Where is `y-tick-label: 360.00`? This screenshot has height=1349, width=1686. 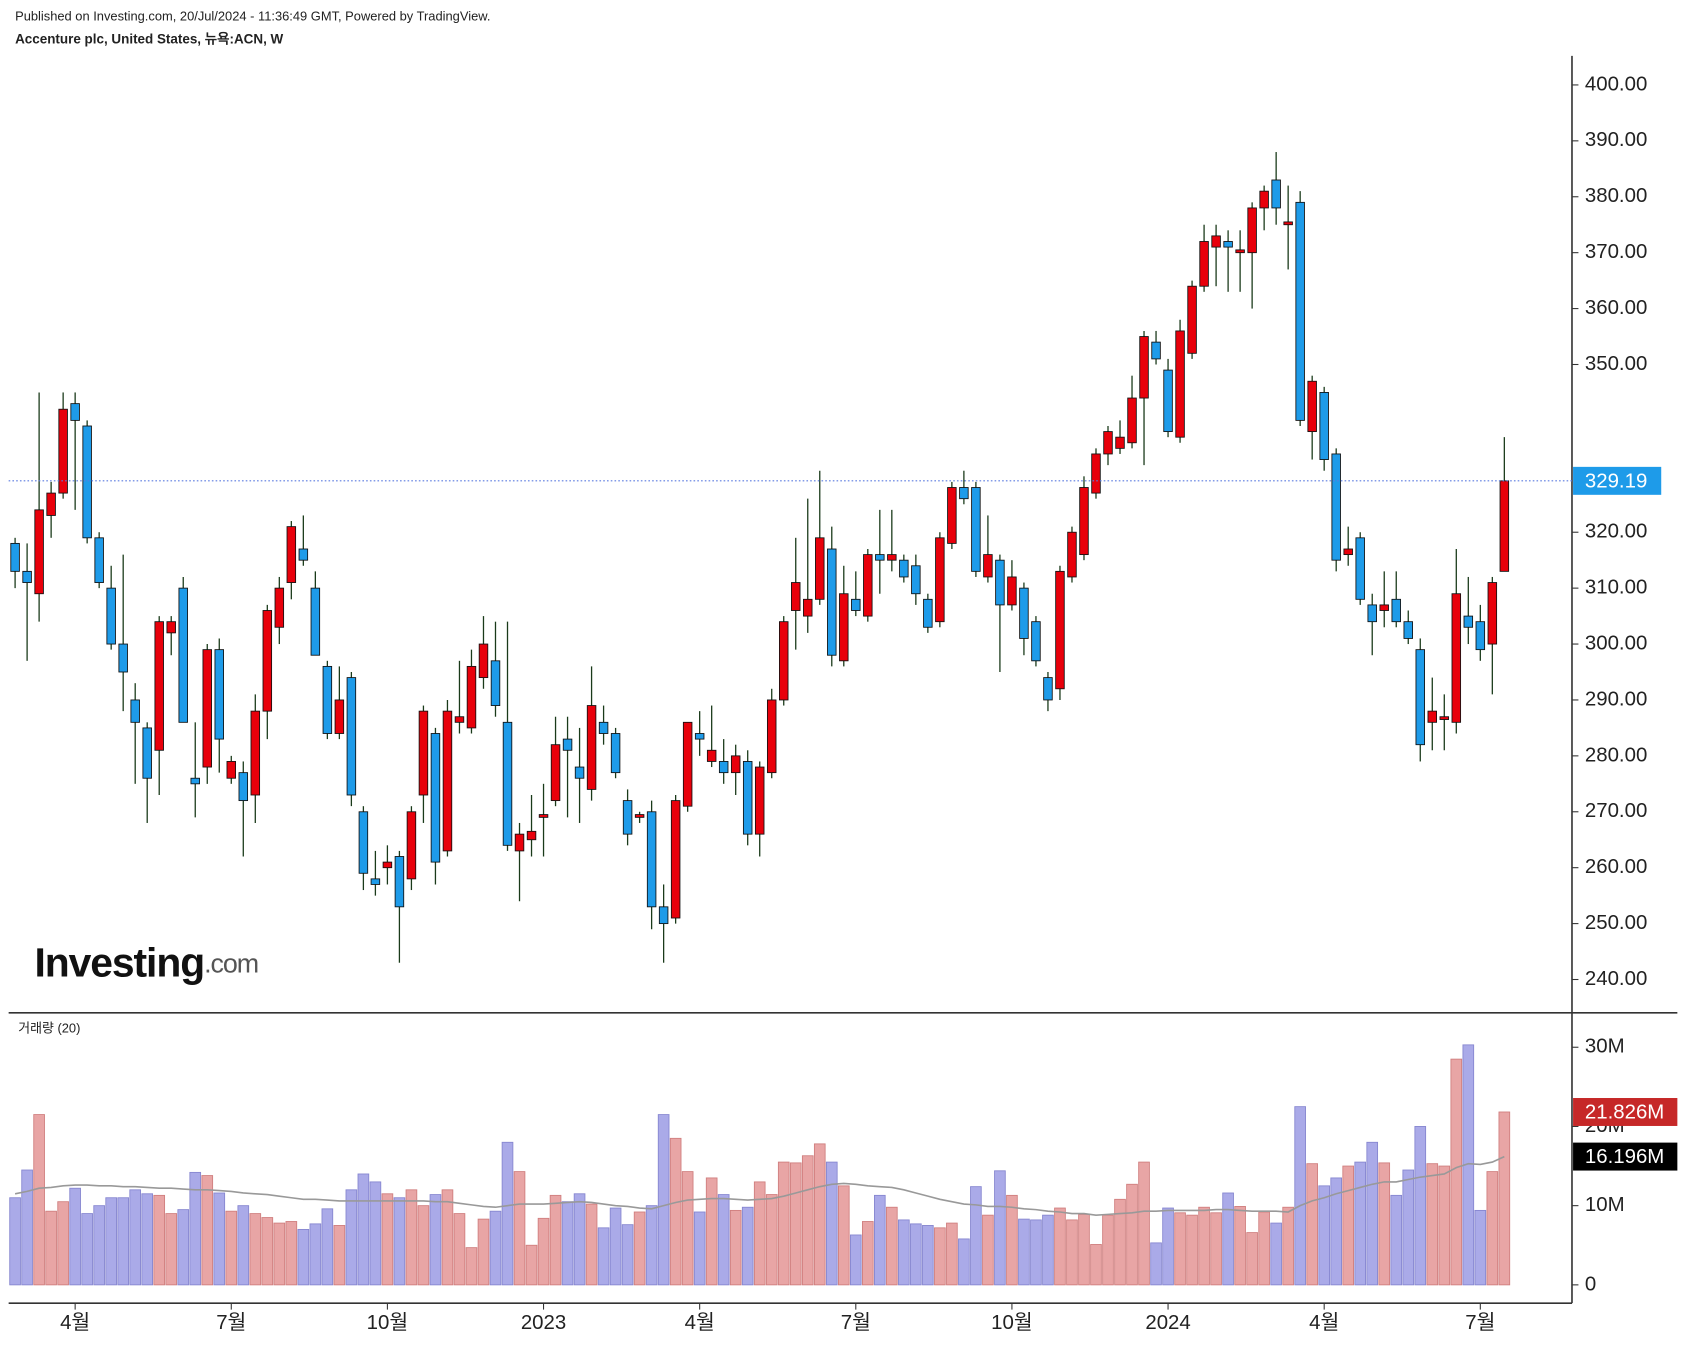
y-tick-label: 360.00 is located at coordinates (1616, 308).